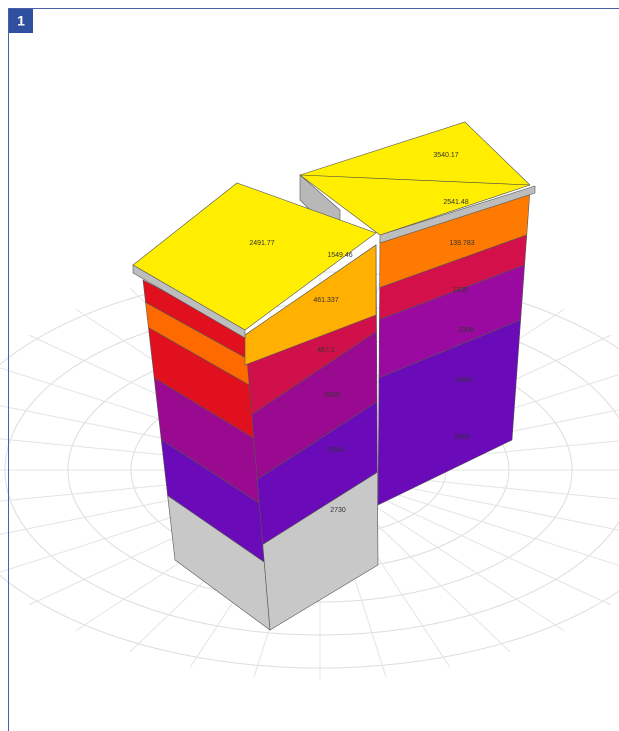  What do you see at coordinates (462, 437) in the screenshot?
I see `face-label: 2803` at bounding box center [462, 437].